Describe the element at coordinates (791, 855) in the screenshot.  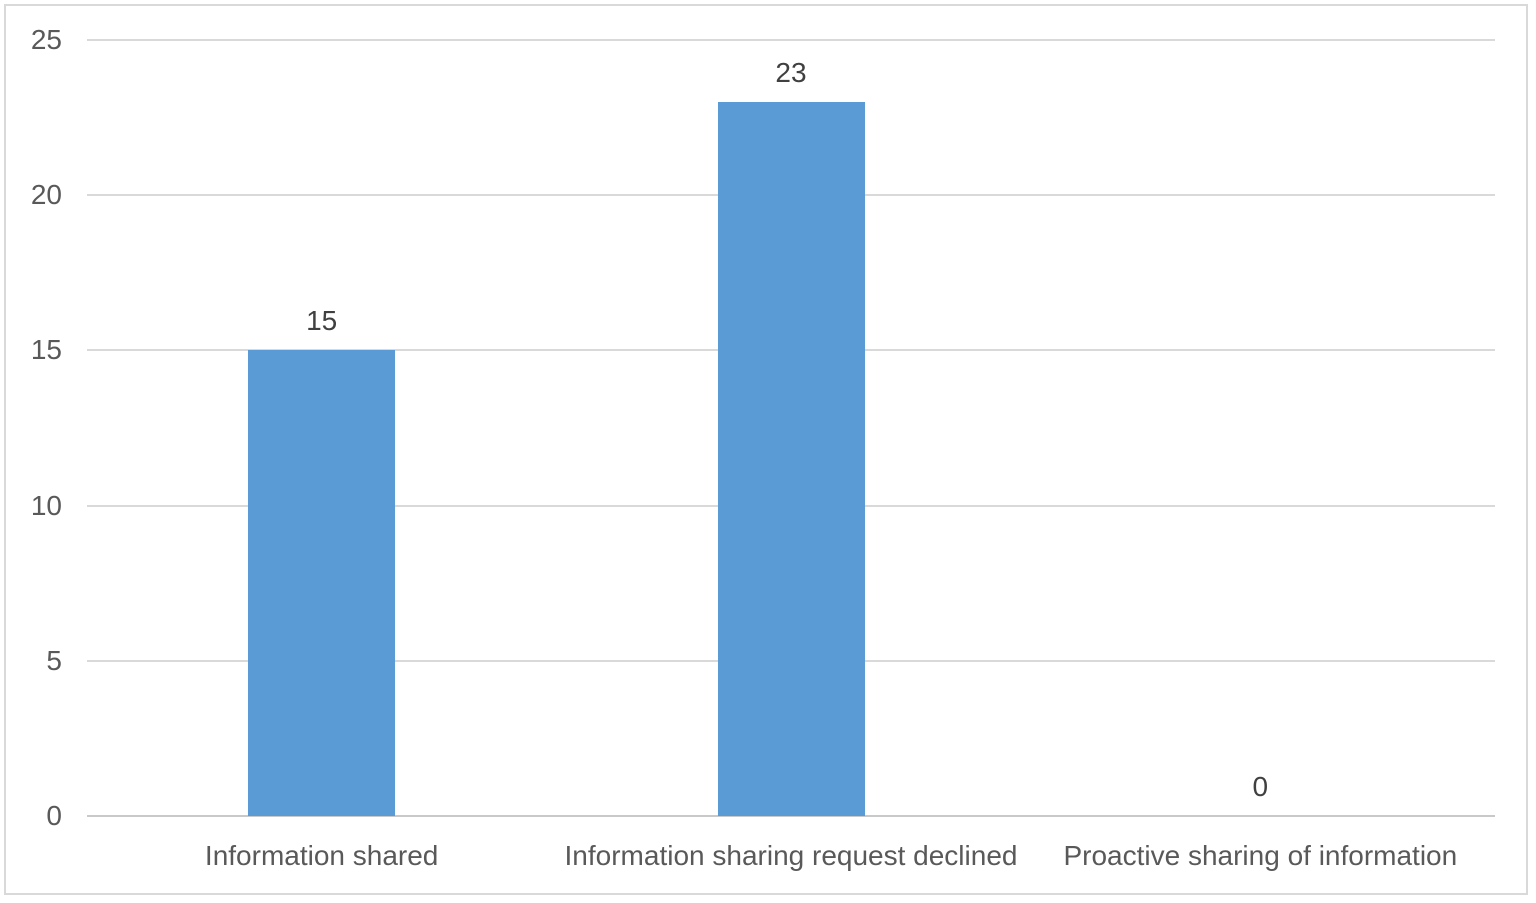
I see `x-category-label: Information sharing request declined` at that location.